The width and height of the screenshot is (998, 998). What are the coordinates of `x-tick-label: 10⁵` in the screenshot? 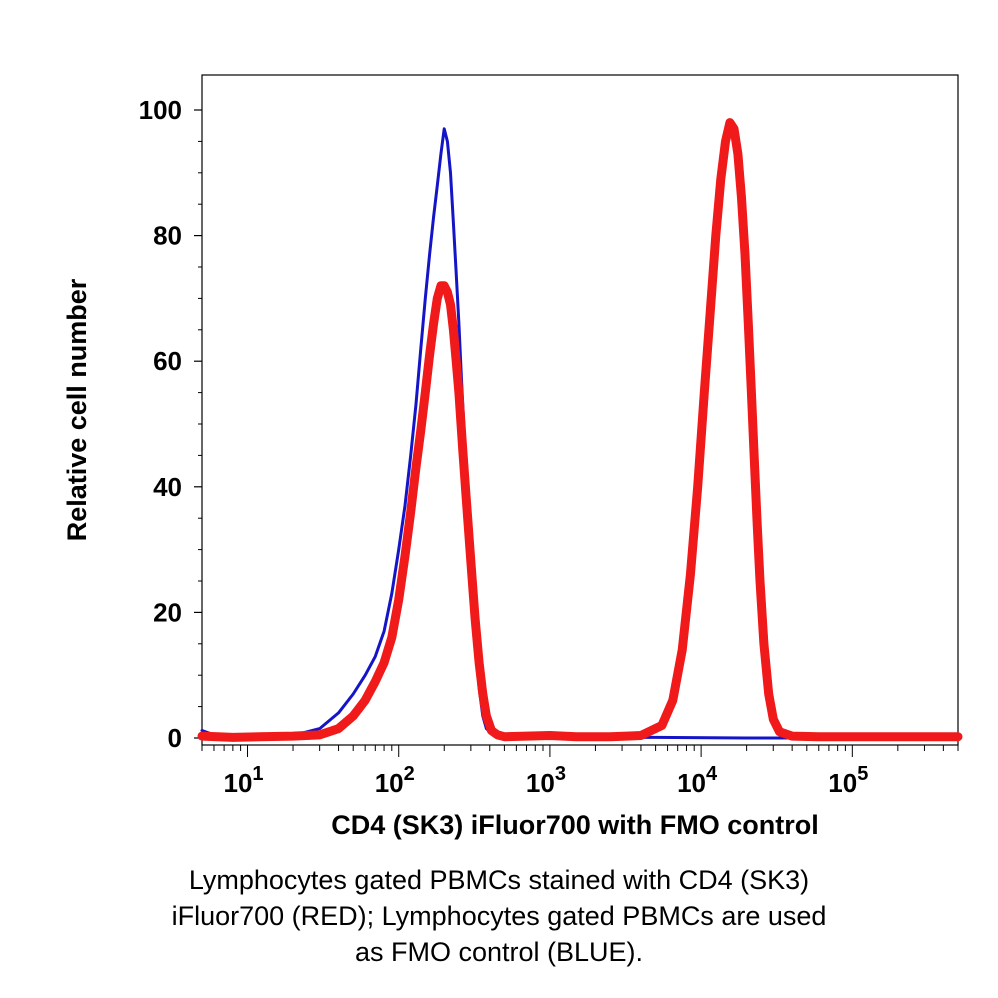 It's located at (848, 780).